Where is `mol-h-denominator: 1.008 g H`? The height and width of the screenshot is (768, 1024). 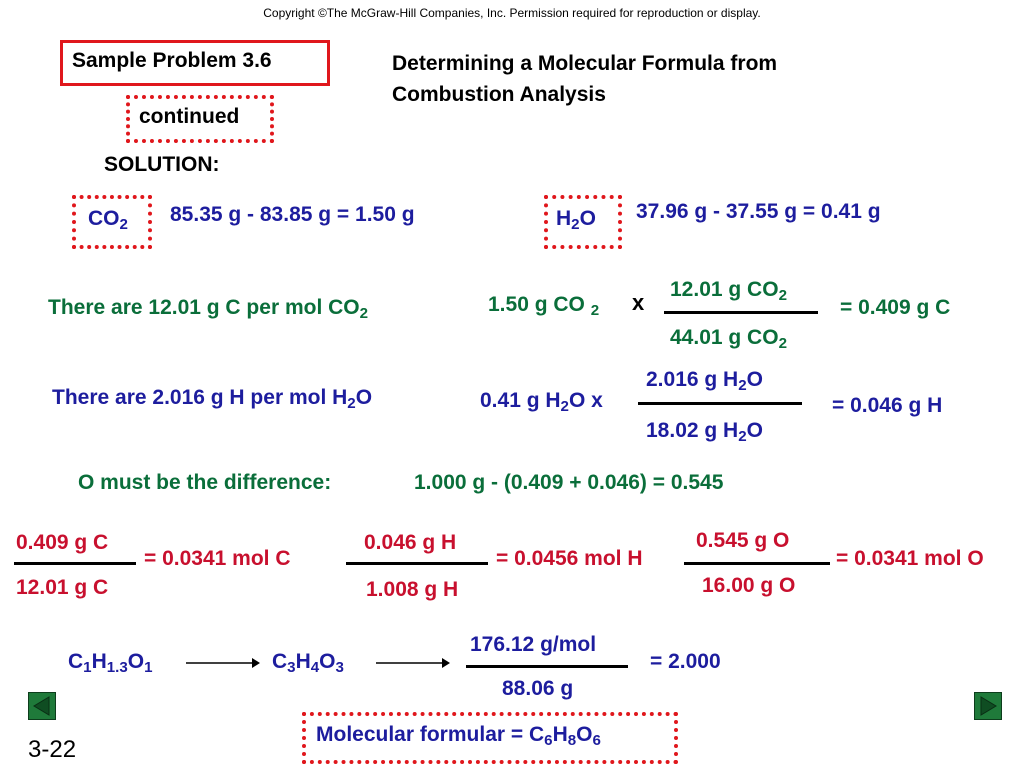 mol-h-denominator: 1.008 g H is located at coordinates (412, 589).